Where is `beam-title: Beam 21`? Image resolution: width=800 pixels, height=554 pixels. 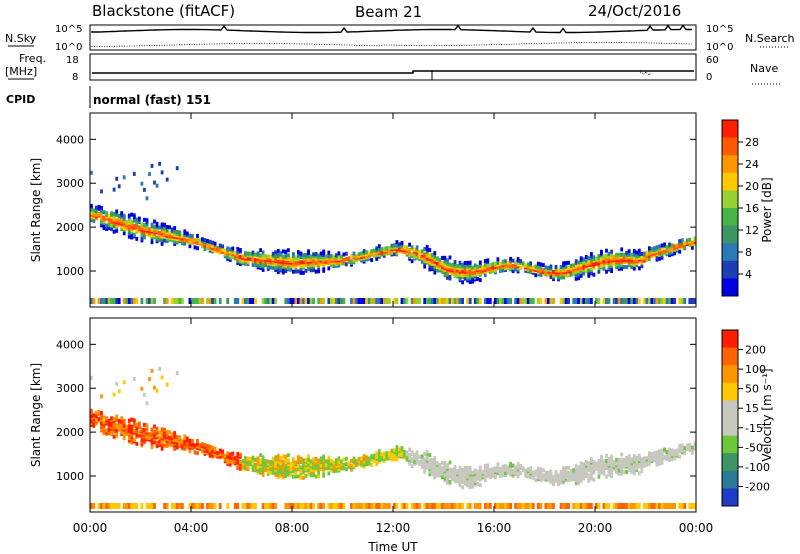
beam-title: Beam 21 is located at coordinates (388, 12).